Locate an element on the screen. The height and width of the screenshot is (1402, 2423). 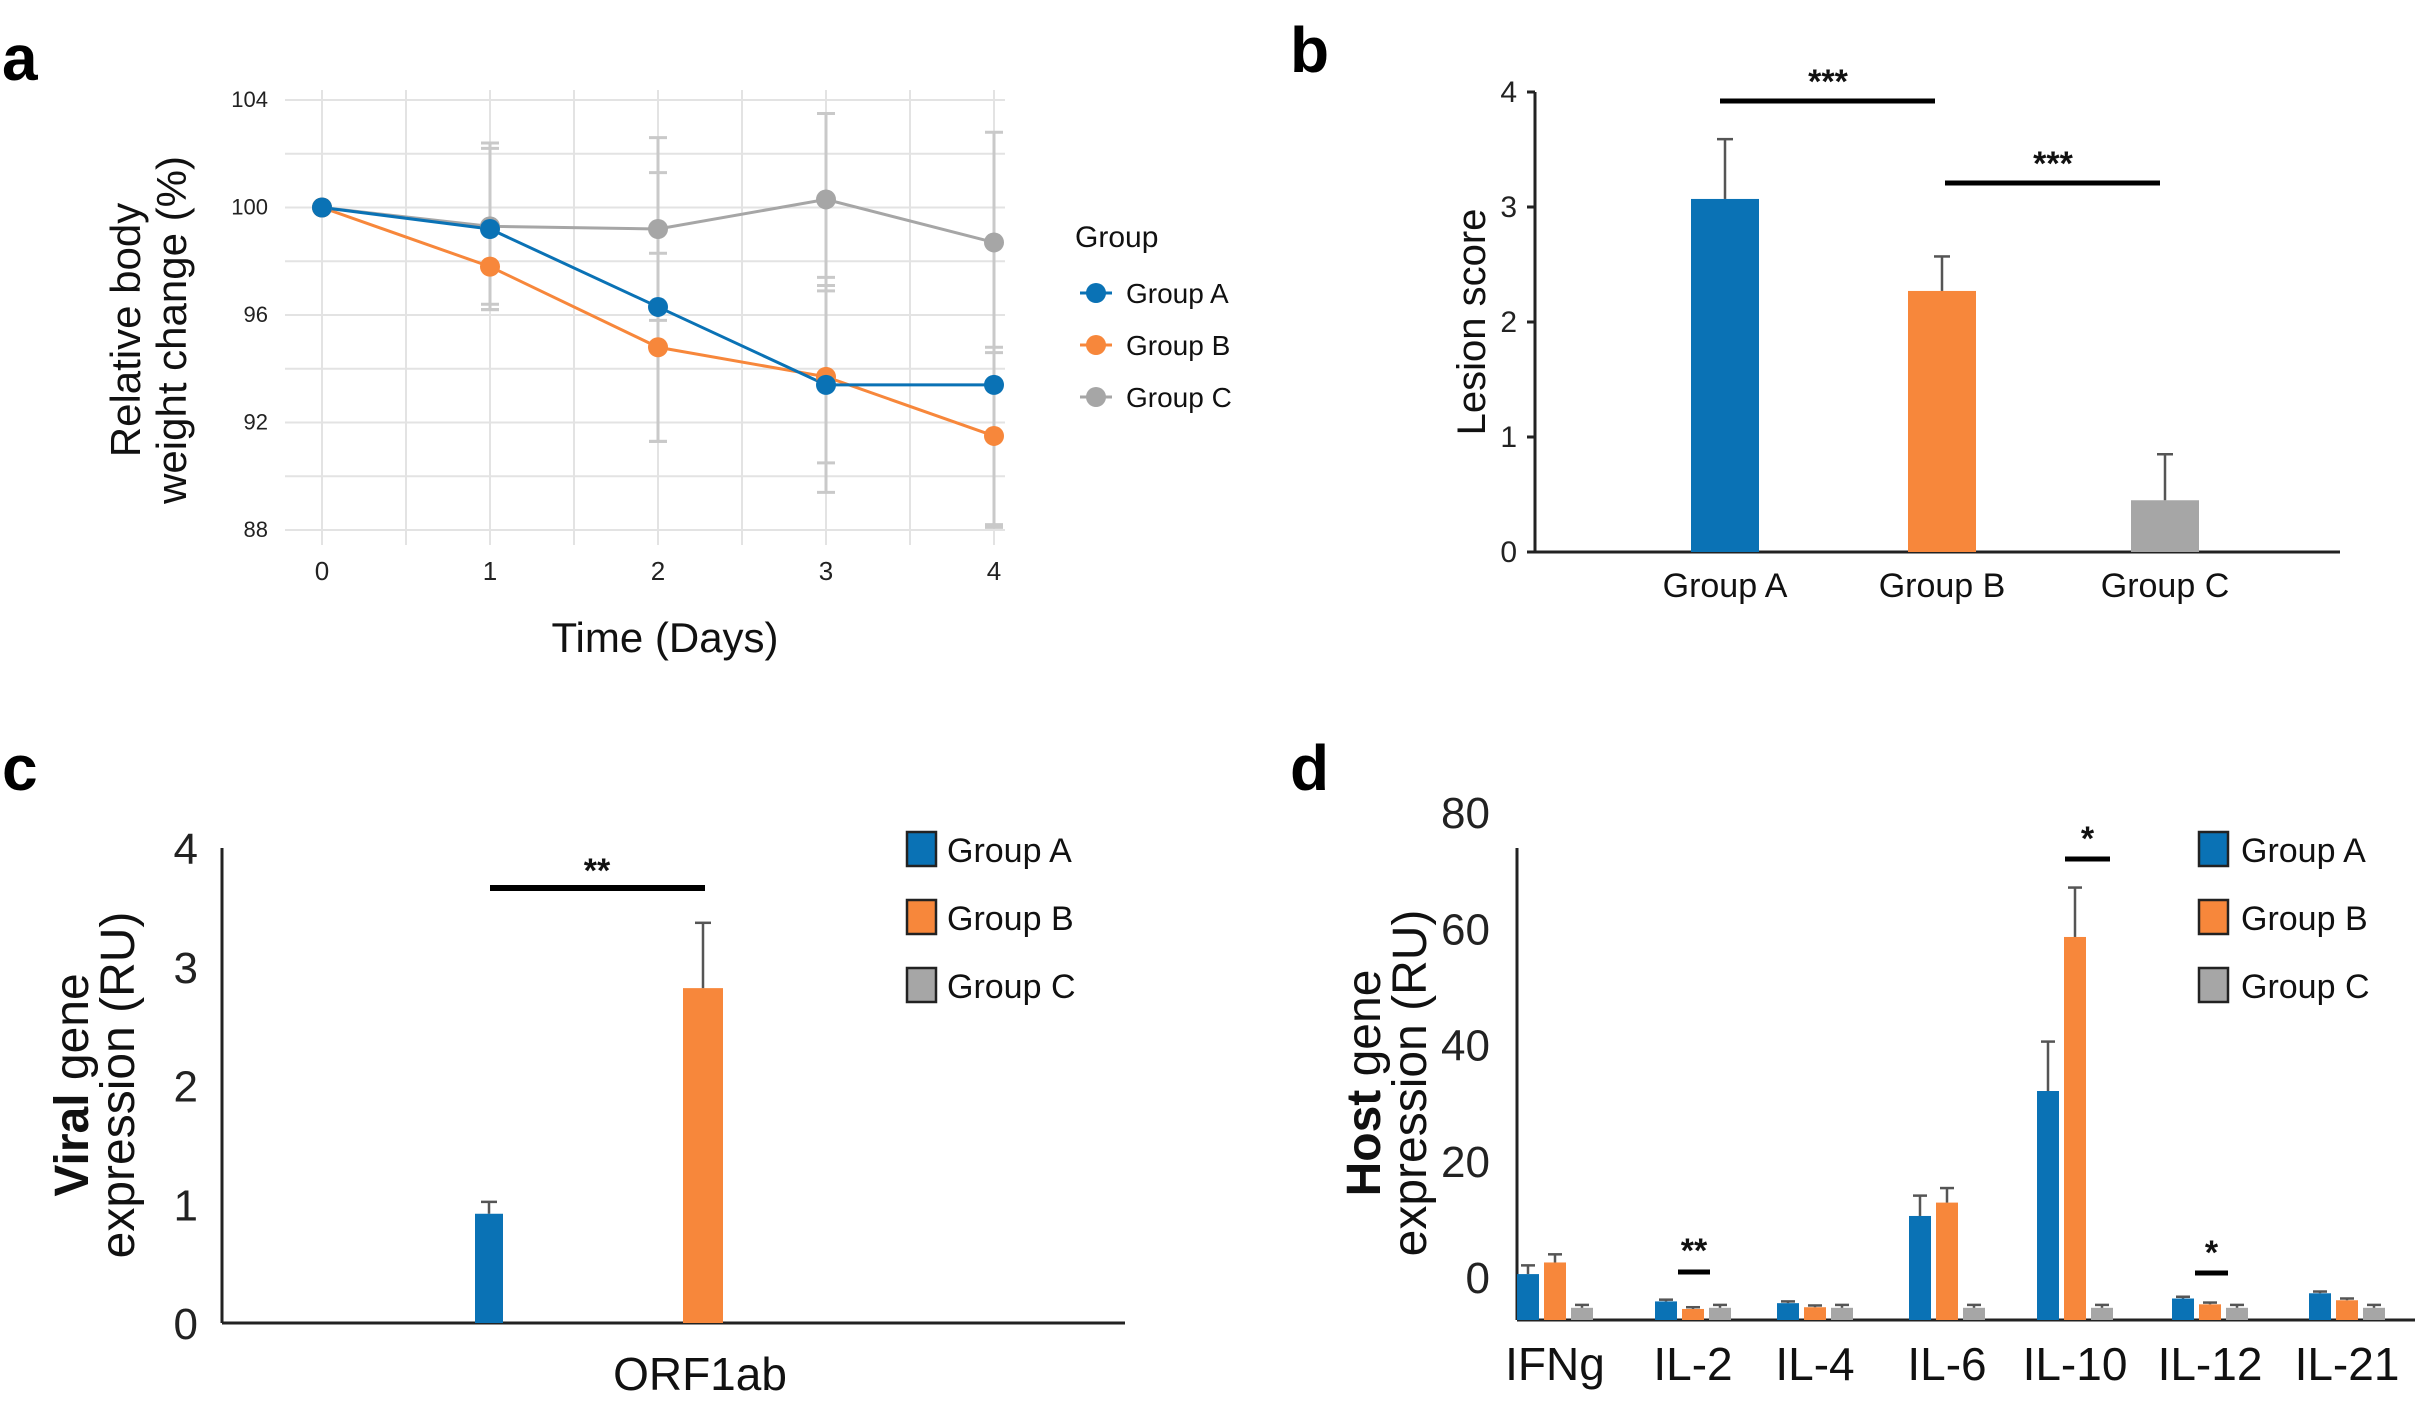
panel-b-bar-group-c is located at coordinates (2165, 526).